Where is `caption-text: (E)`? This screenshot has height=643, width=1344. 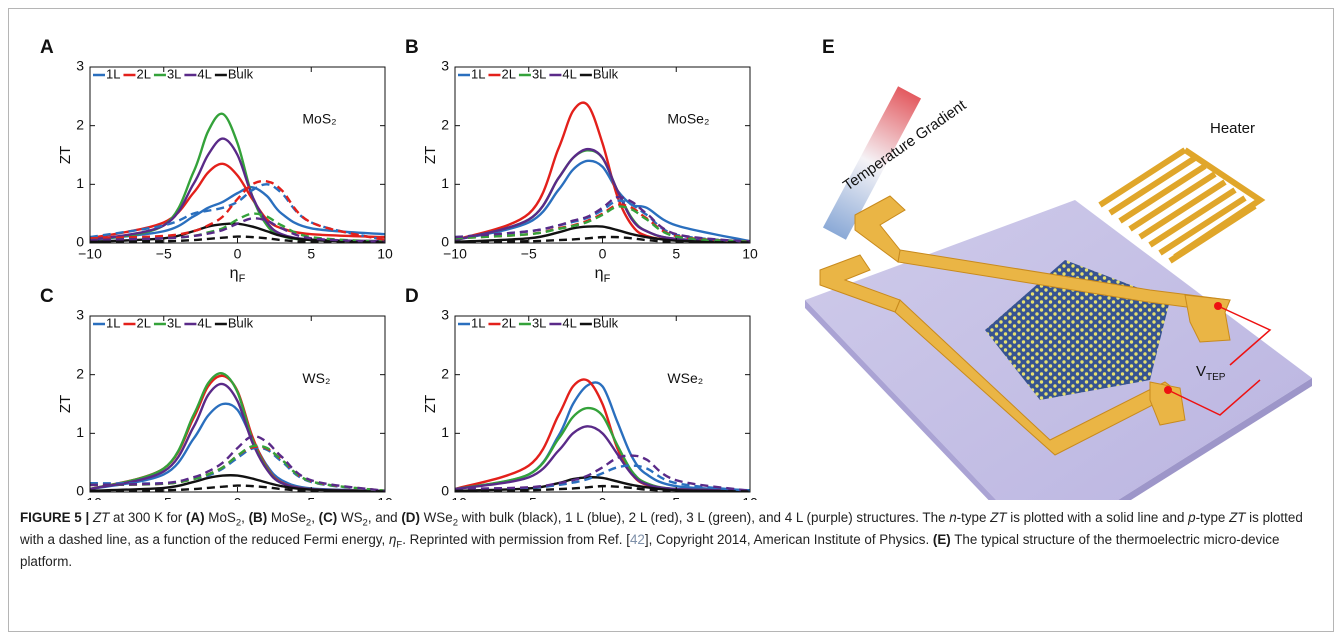
caption-text: (E) is located at coordinates (941, 539).